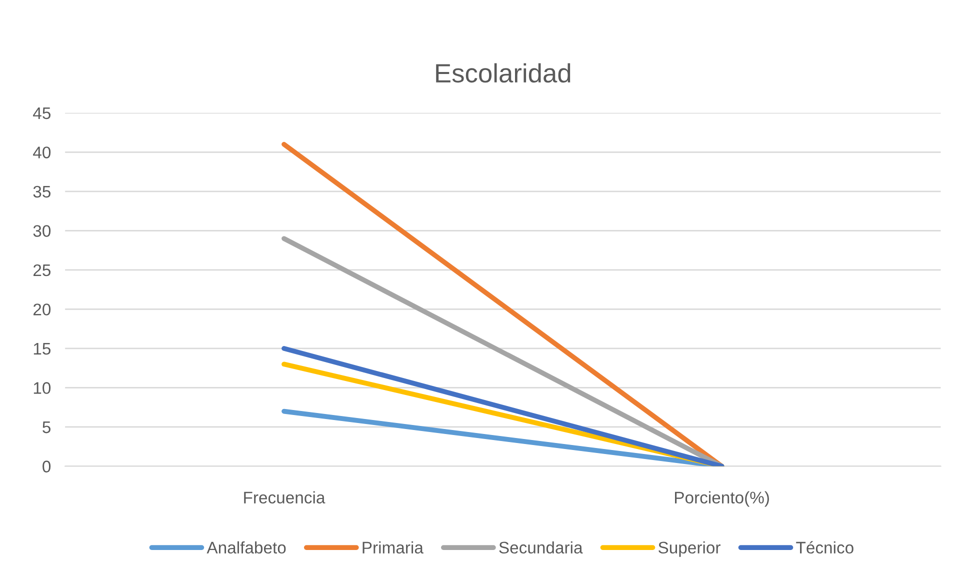  Describe the element at coordinates (393, 547) in the screenshot. I see `legend-label: Primaria` at that location.